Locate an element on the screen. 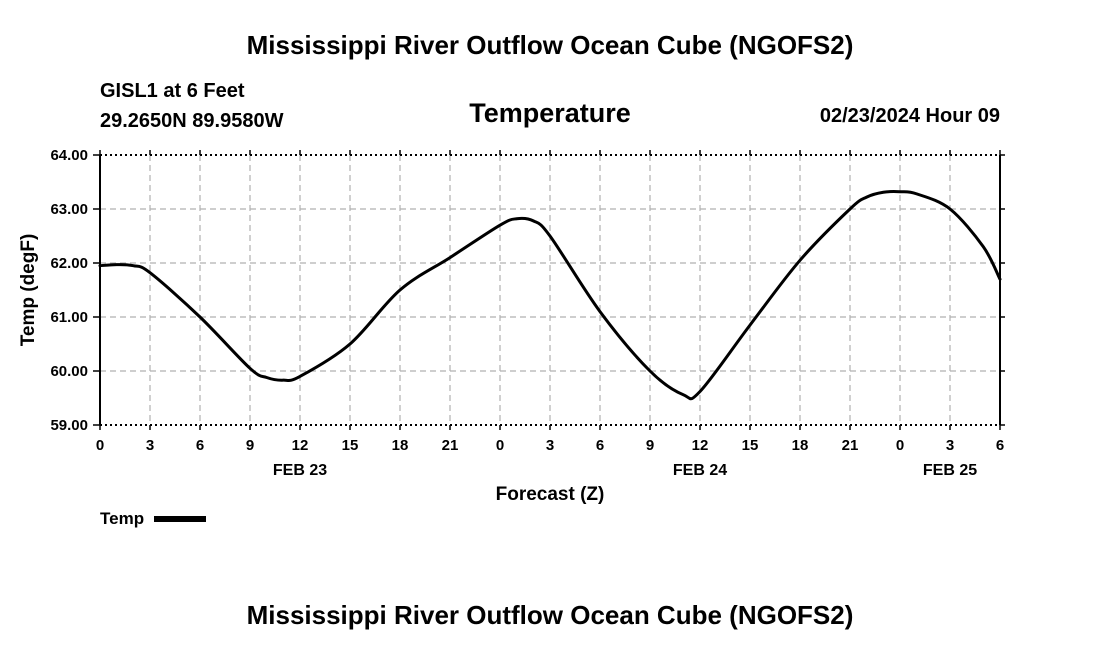  chart-subtitle: Temperature is located at coordinates (550, 113).